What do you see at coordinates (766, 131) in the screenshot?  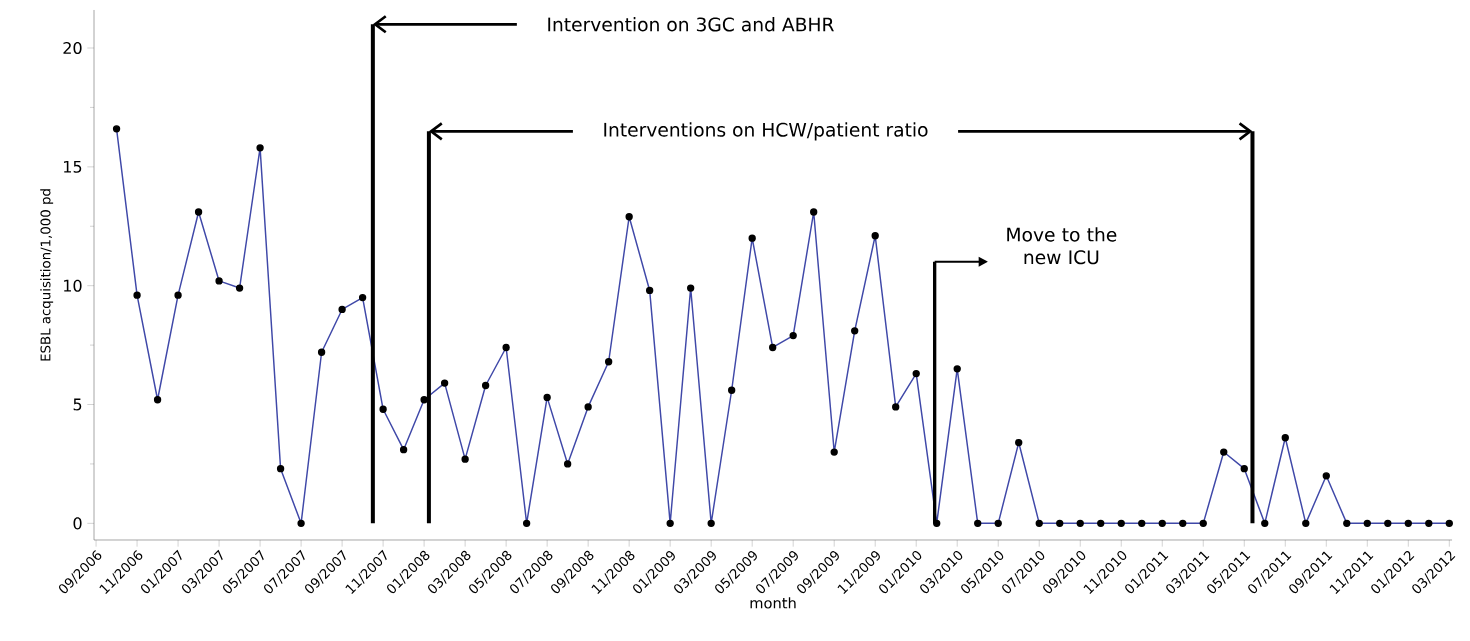 I see `annotation: Interventions on HCW/patient ratio` at bounding box center [766, 131].